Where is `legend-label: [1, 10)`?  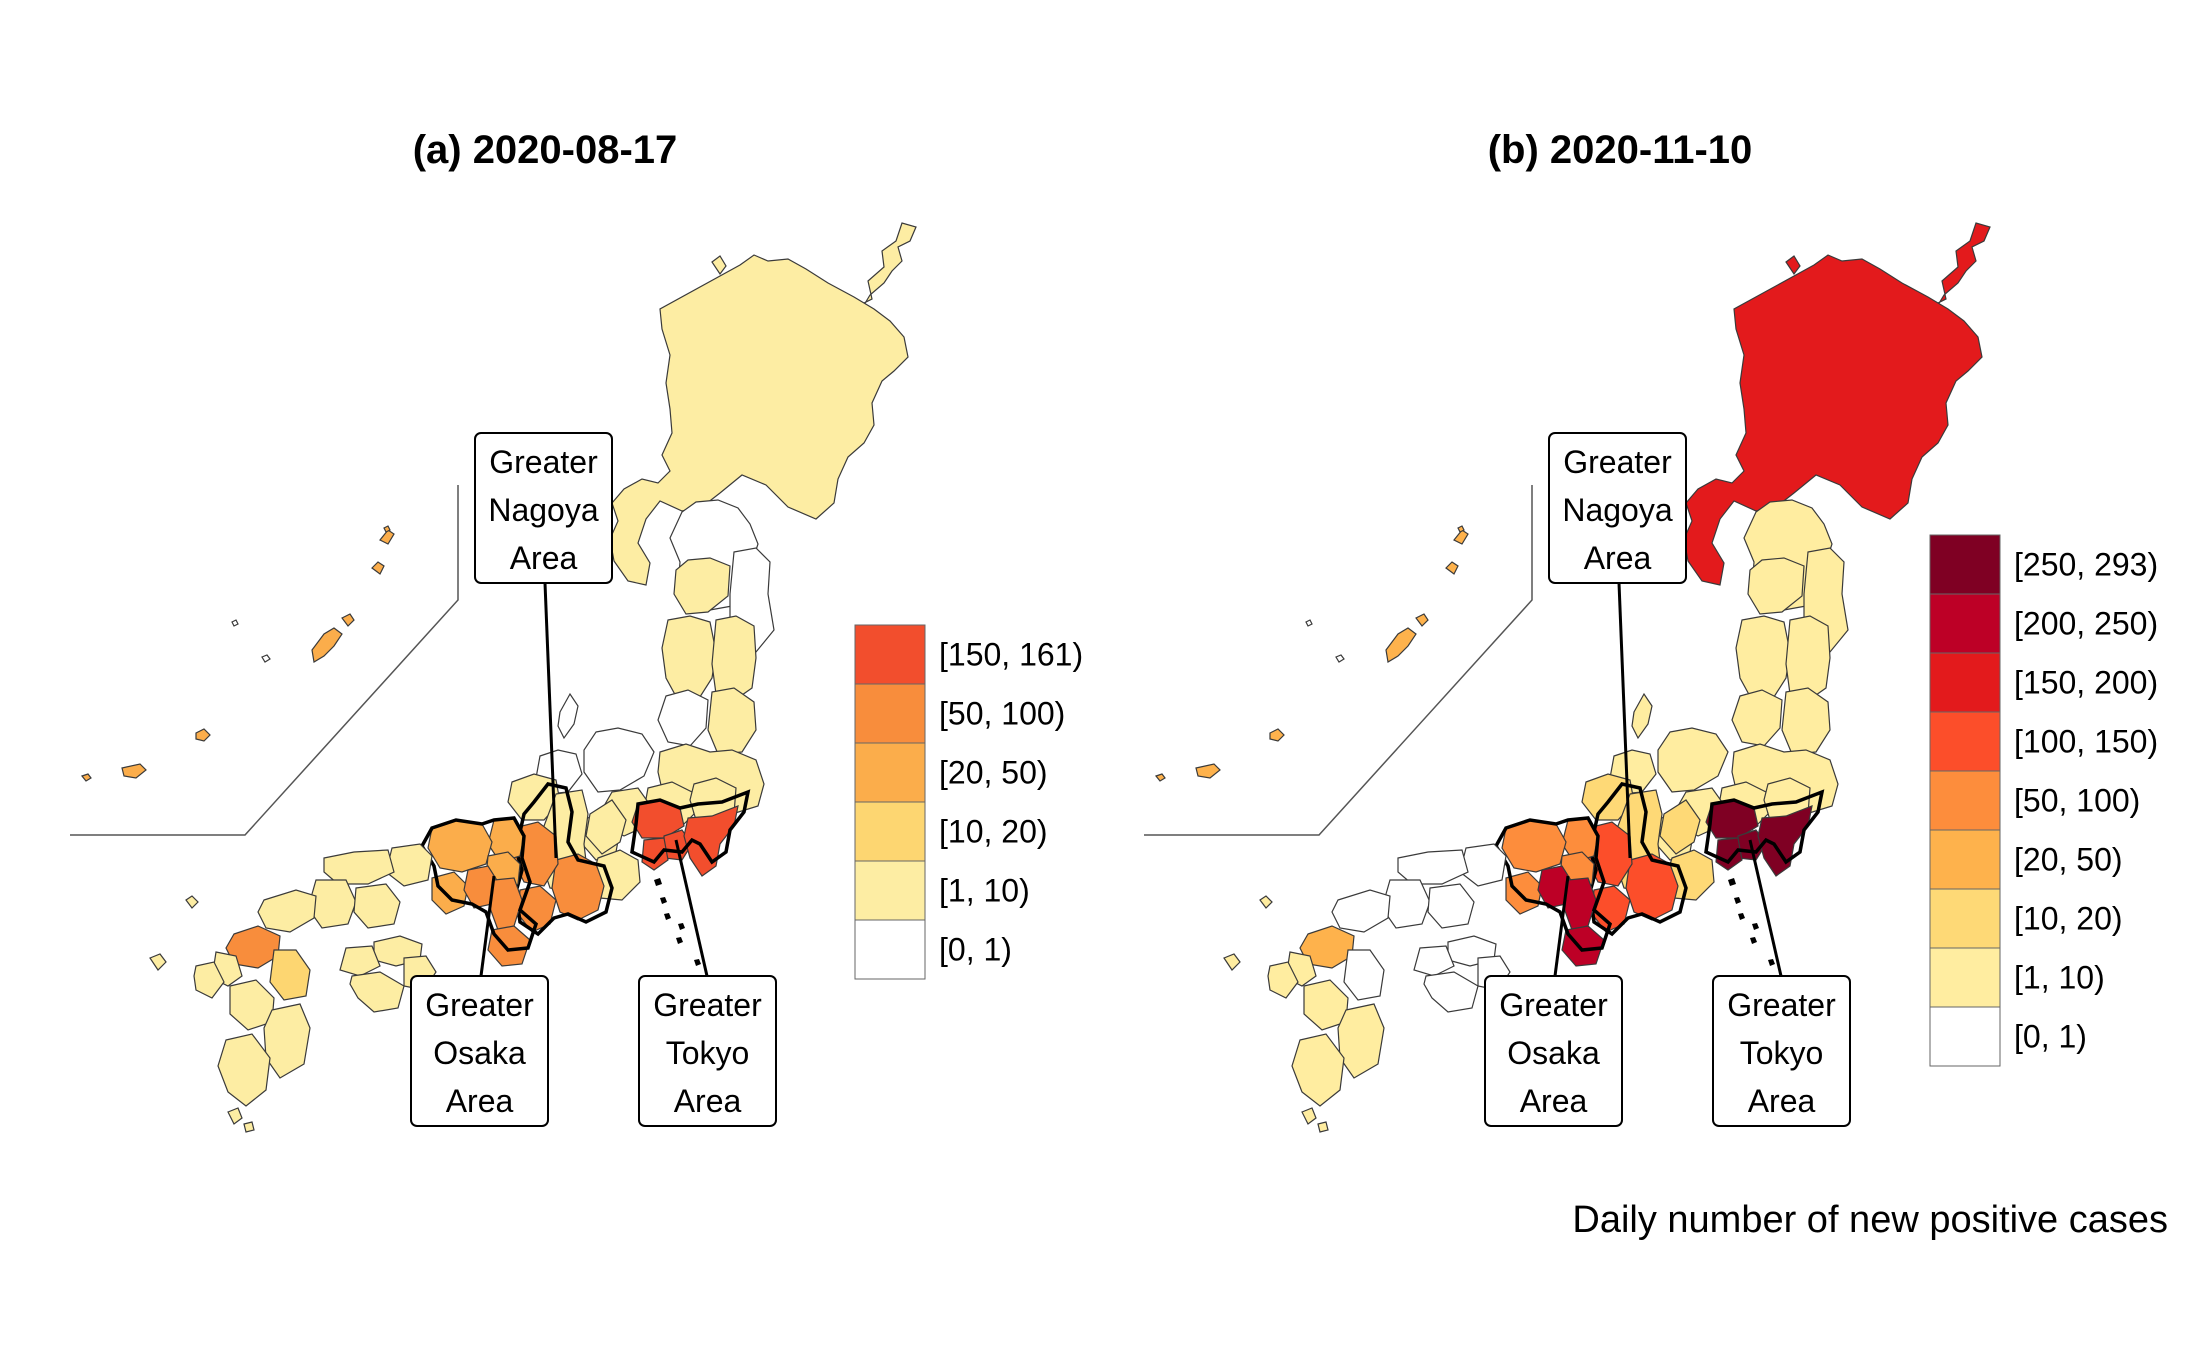
legend-label: [1, 10) is located at coordinates (2059, 978).